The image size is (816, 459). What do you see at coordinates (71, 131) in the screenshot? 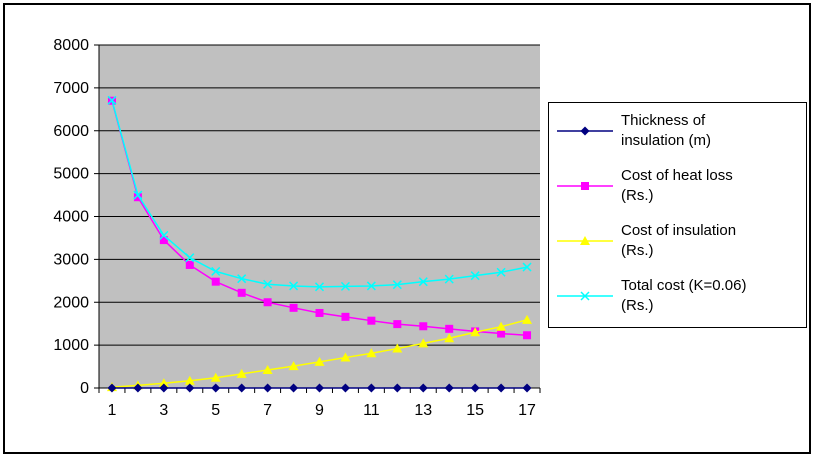
I see `y-tick-label: 6000` at bounding box center [71, 131].